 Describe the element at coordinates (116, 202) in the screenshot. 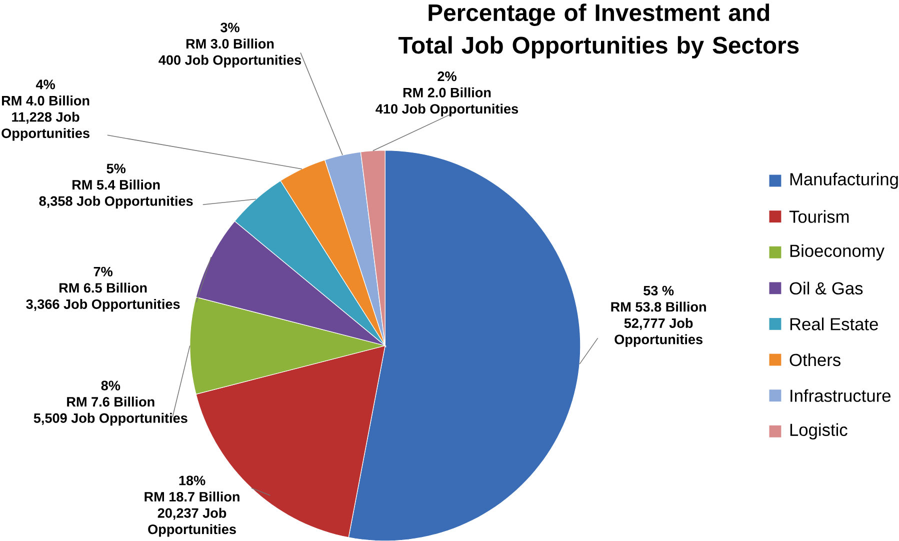

I see `text: 8,358 Job Opportunities` at that location.